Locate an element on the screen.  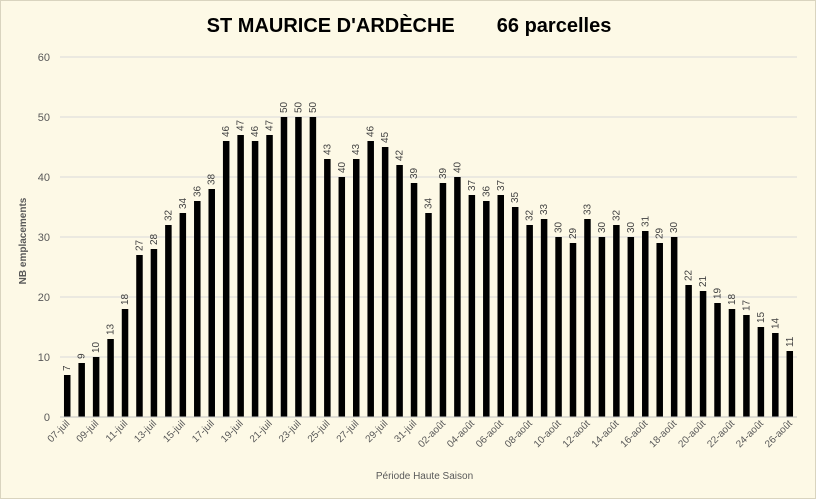
data-label: 7 is located at coordinates (67, 368).